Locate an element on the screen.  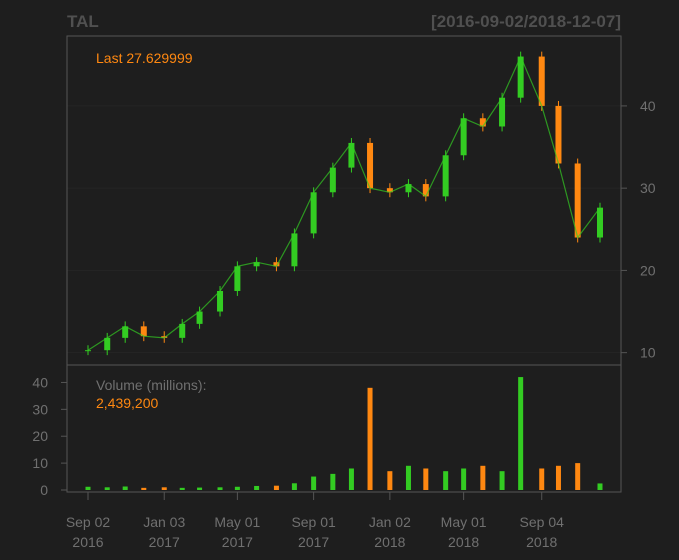
x-tick-label-month: Jan 03 is located at coordinates (164, 522).